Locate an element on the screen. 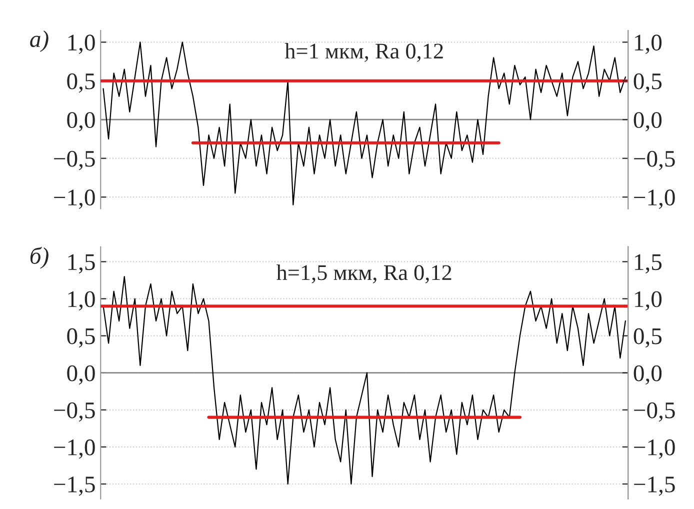 The height and width of the screenshot is (509, 694). annotation: h=1,5 мкм, Ra 0,12 is located at coordinates (364, 274).